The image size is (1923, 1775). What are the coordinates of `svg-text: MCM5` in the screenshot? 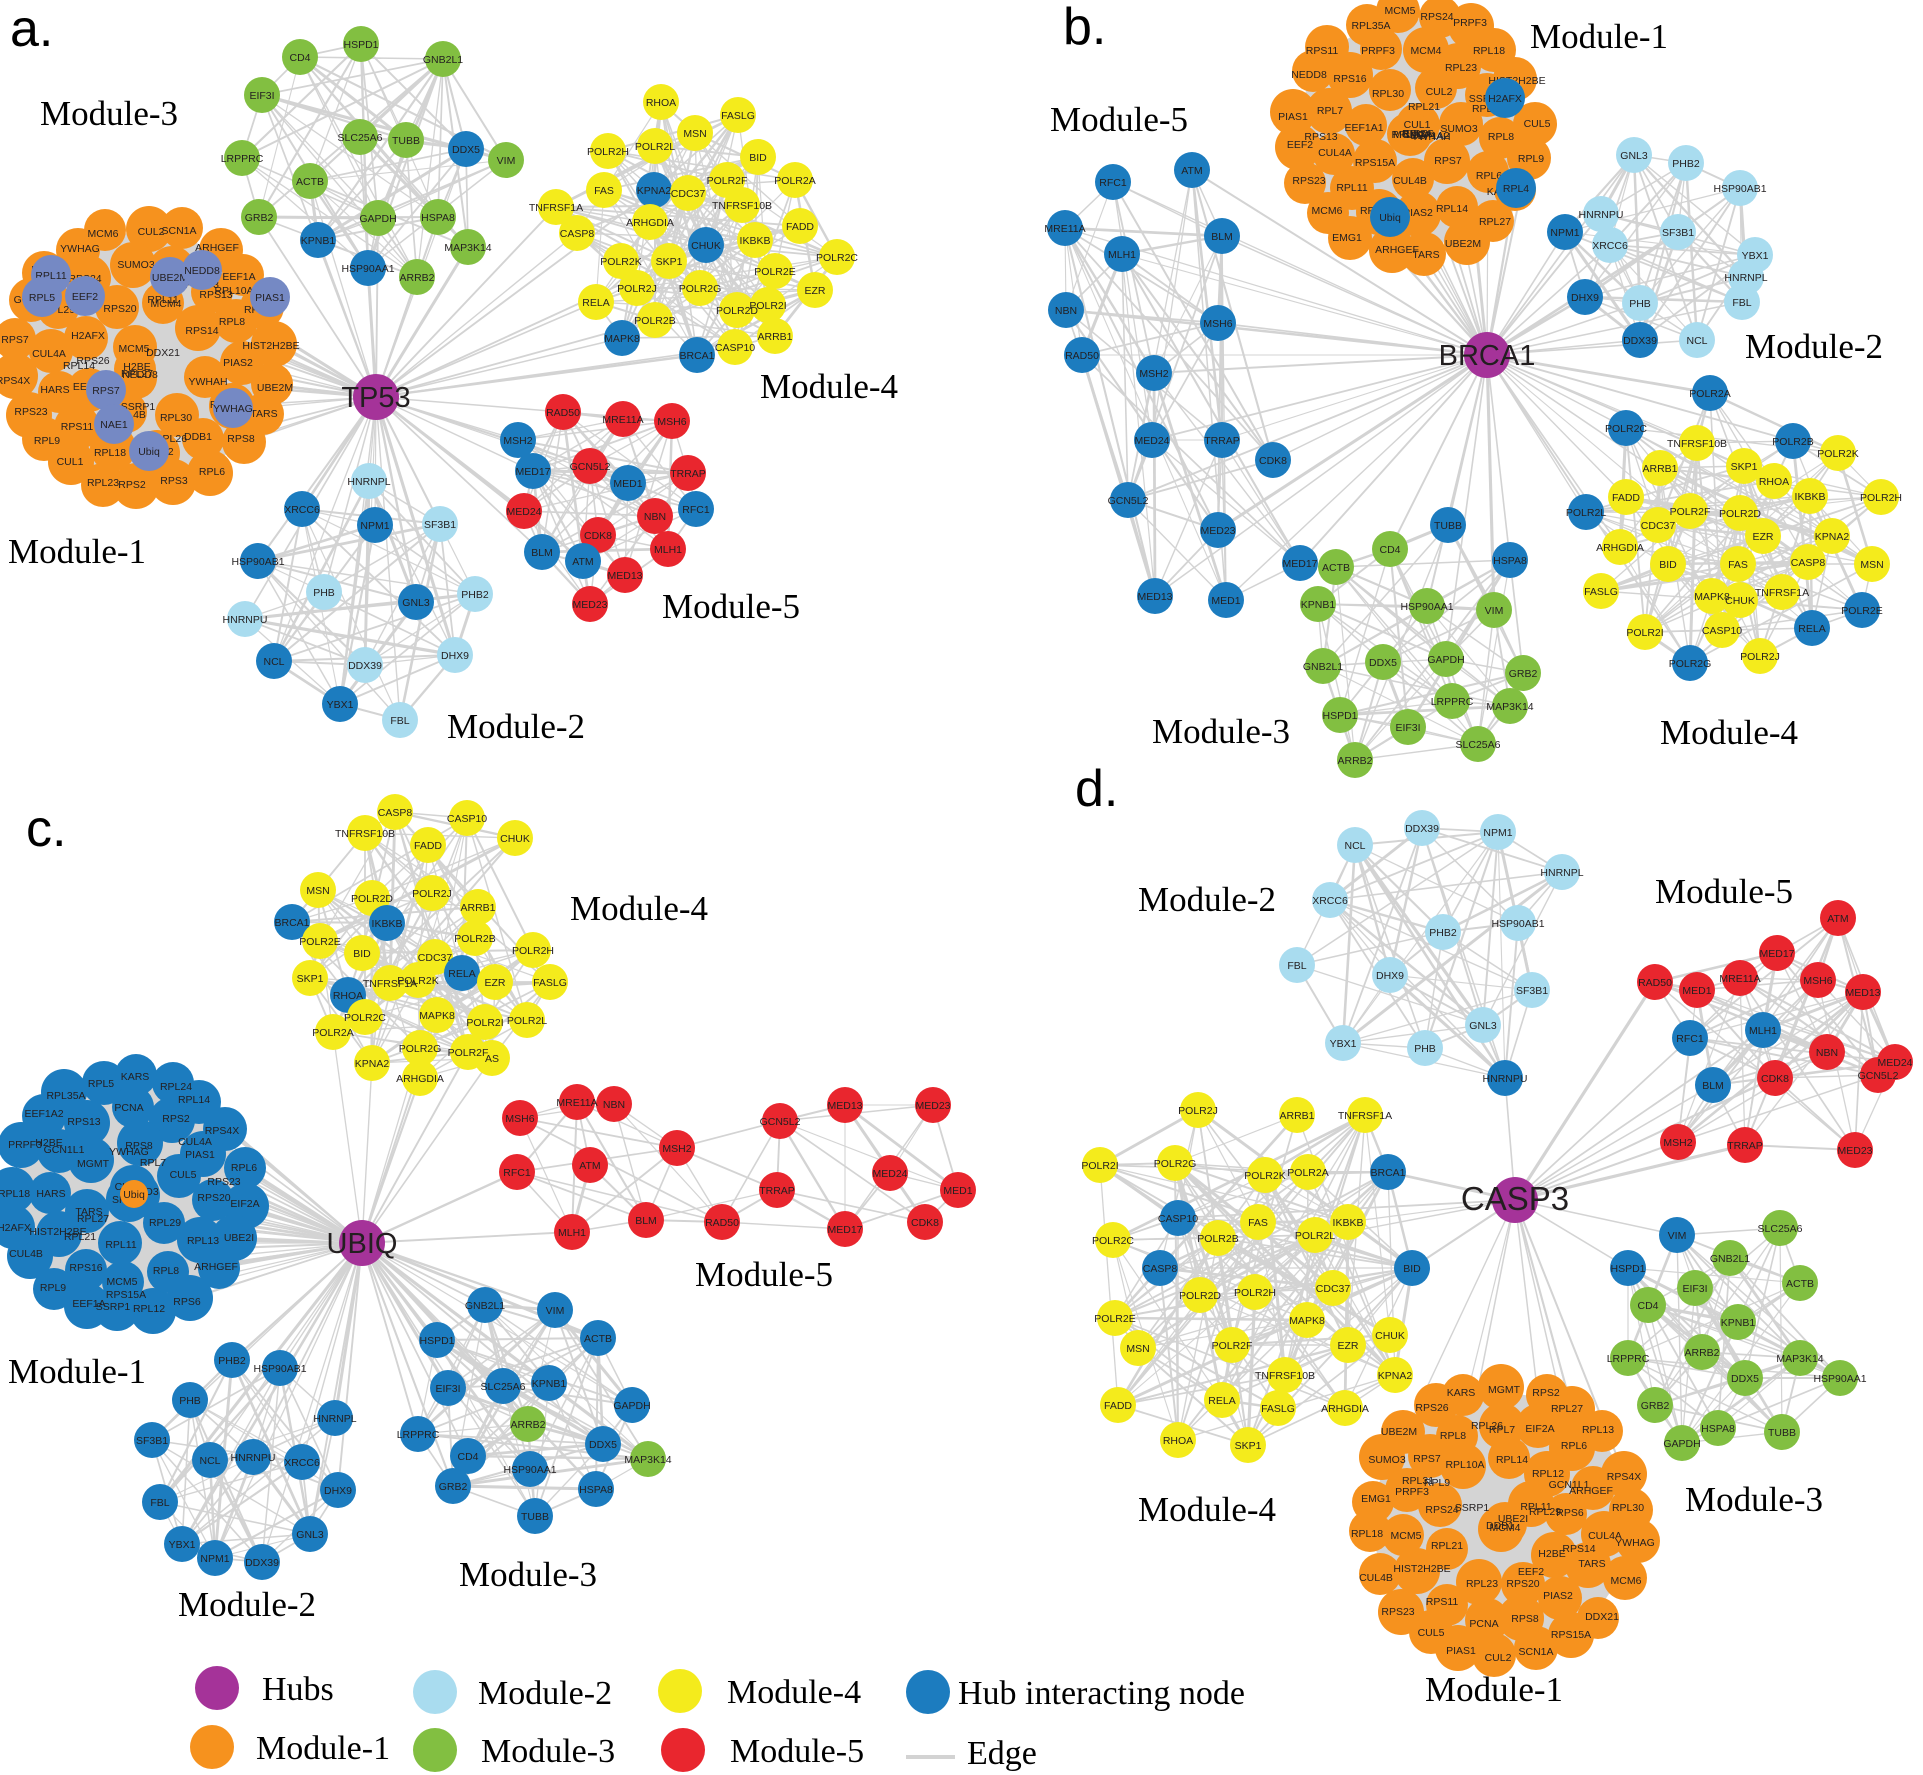 It's located at (122, 1282).